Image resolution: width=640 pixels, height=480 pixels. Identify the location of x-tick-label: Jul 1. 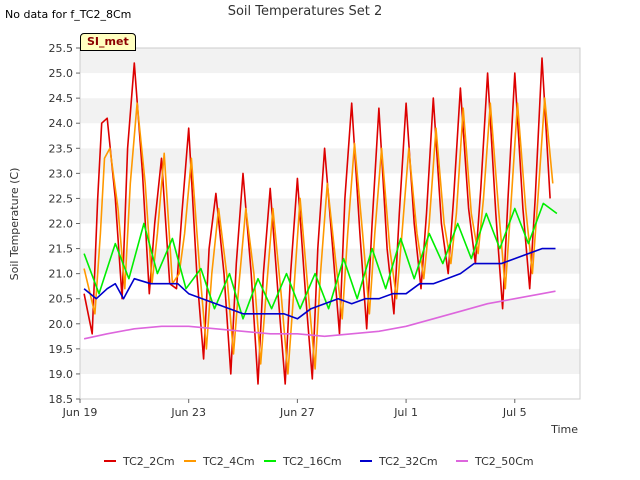
(405, 412).